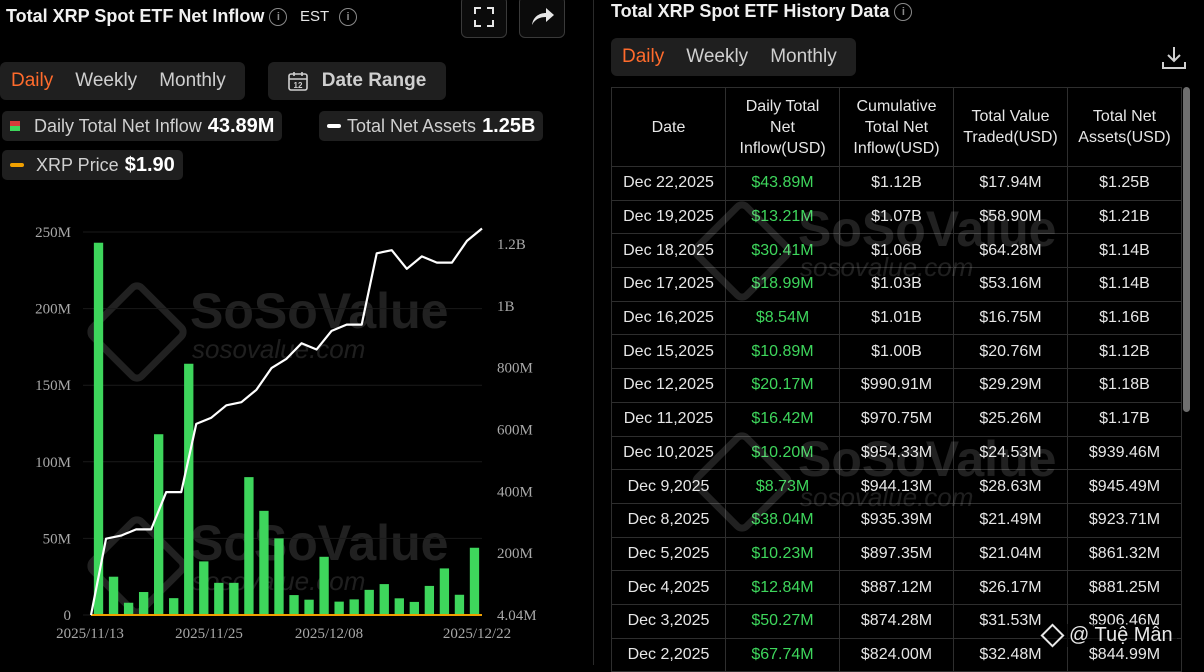  I want to click on y-right-tick-label: 600M, so click(515, 431).